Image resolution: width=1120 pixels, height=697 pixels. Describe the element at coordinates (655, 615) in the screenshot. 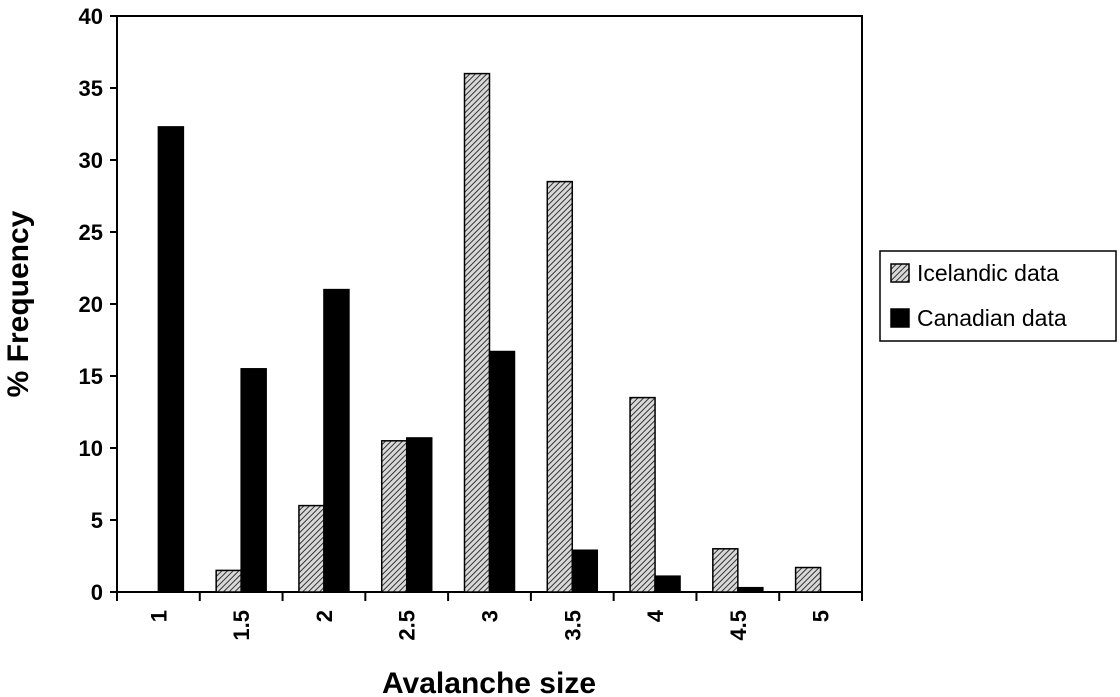

I see `x-tick-label-4: 4` at that location.